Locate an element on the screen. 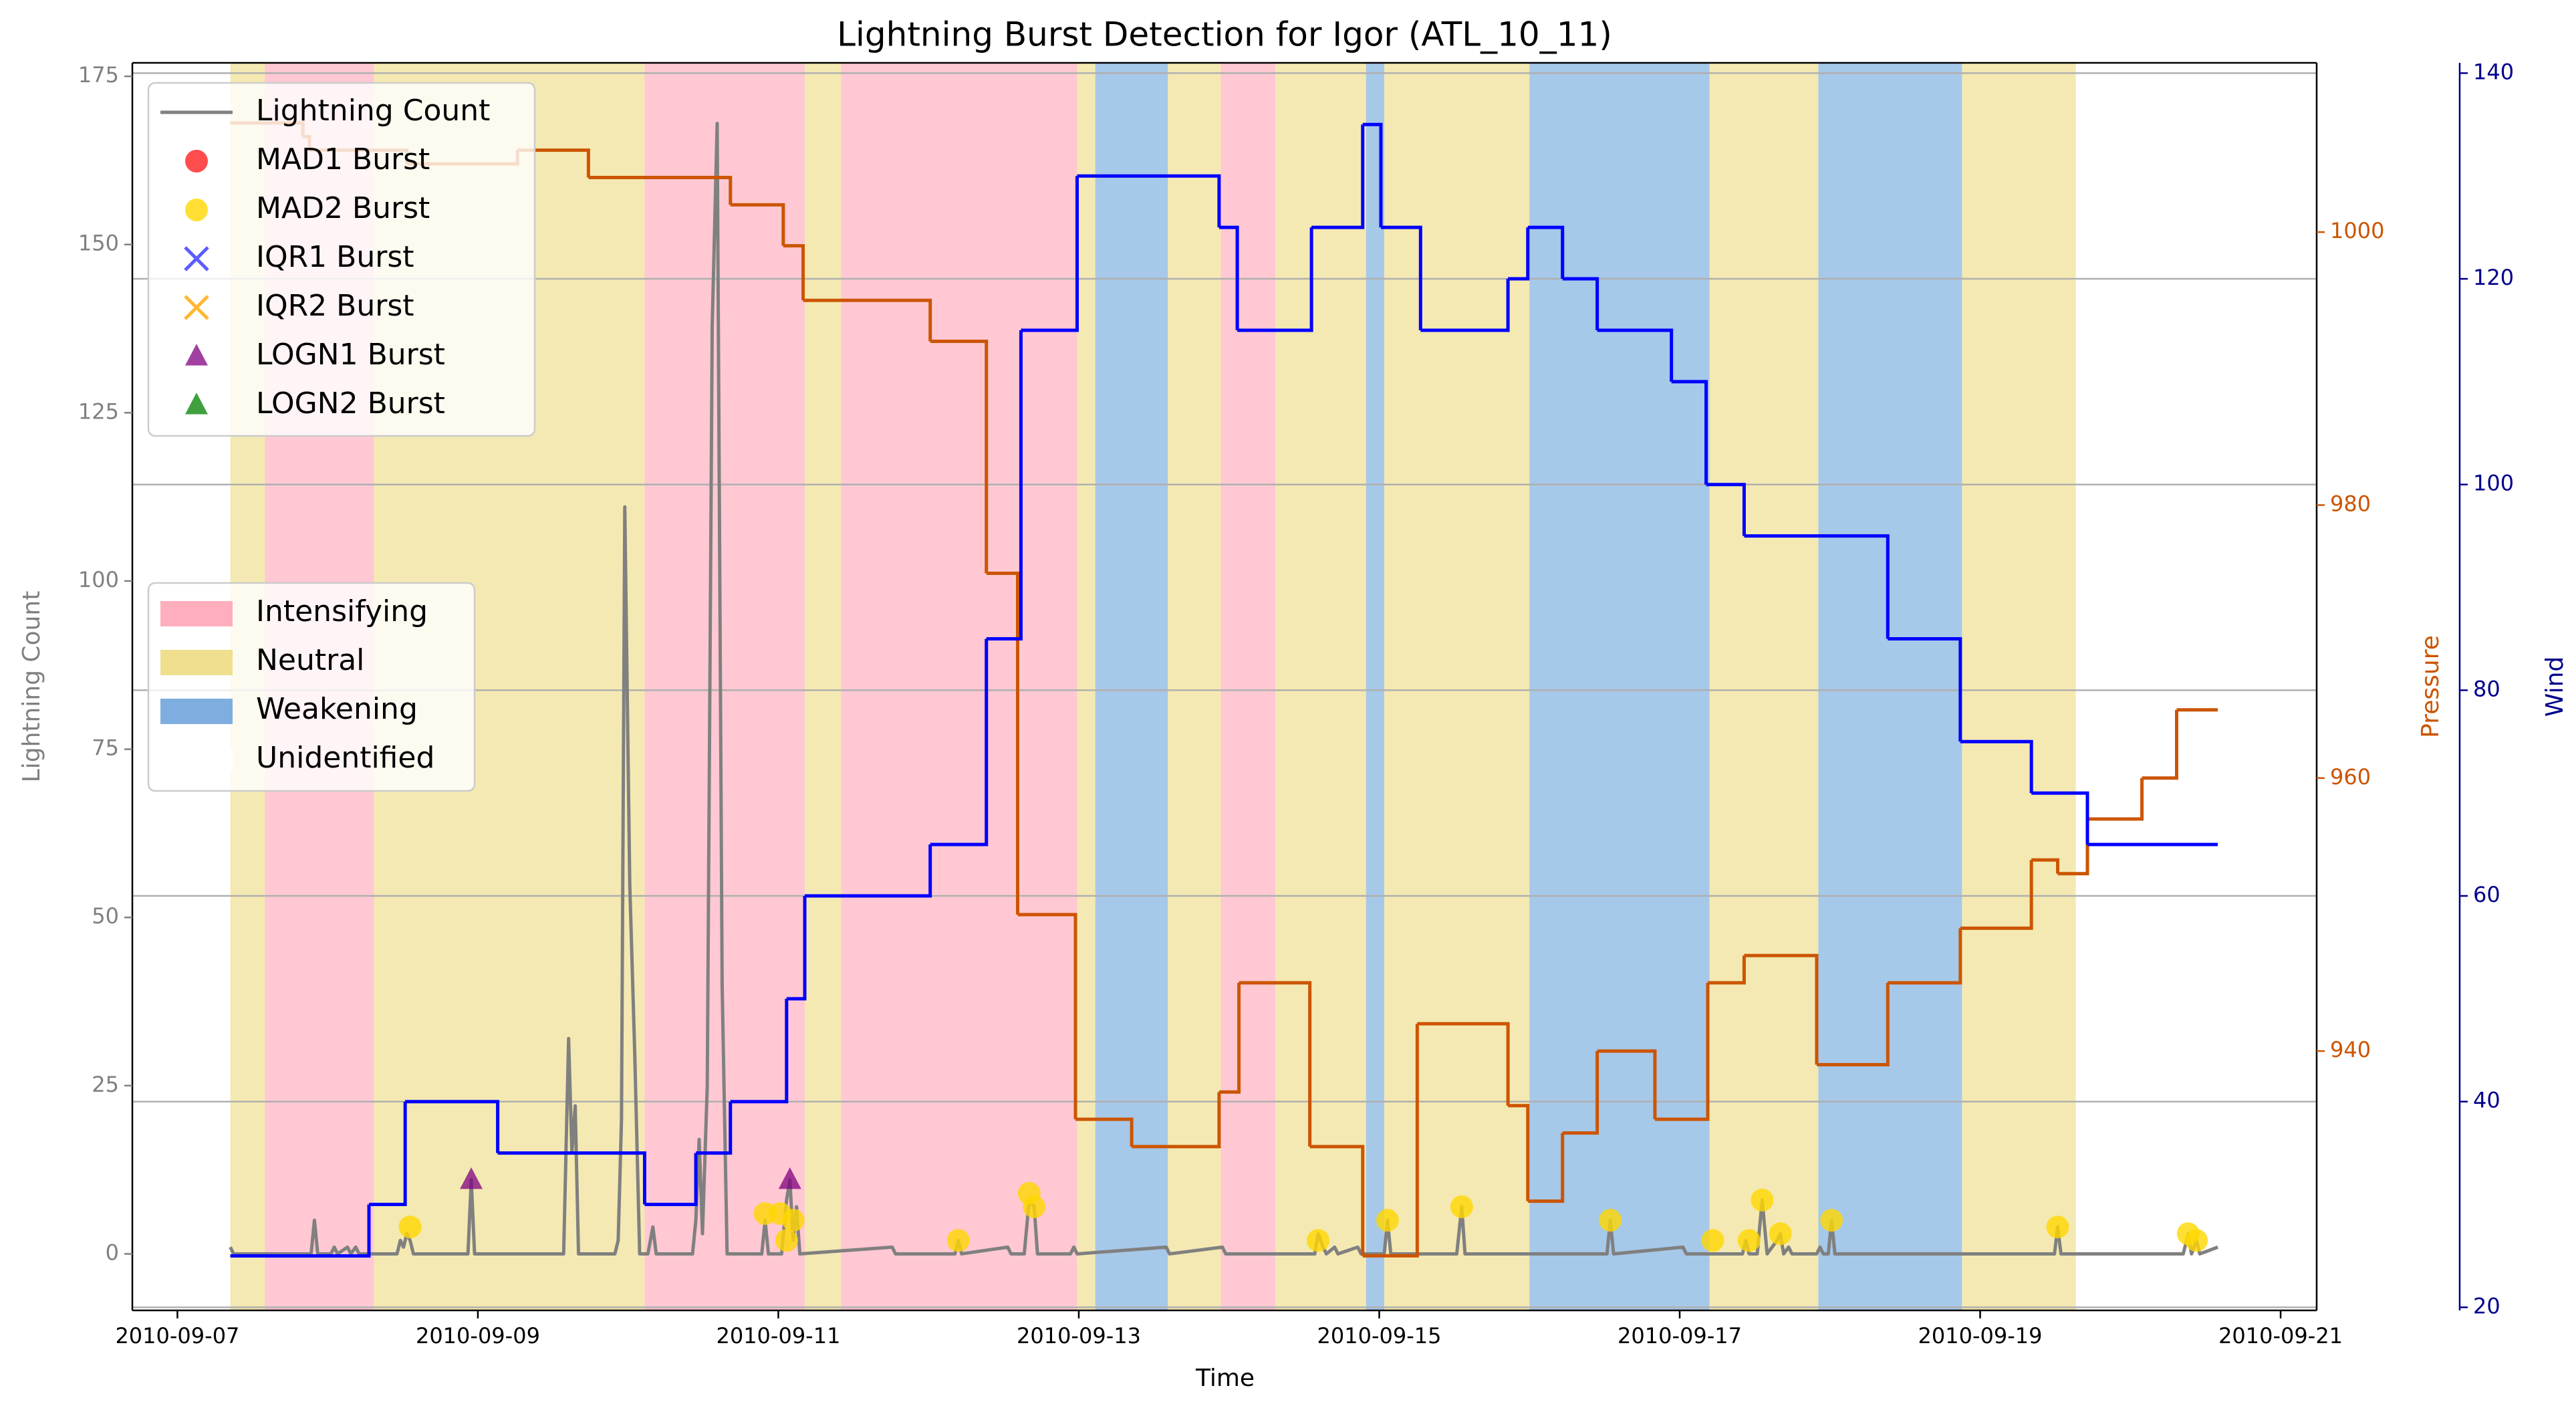 The width and height of the screenshot is (2576, 1406). y-tick-label: 100 is located at coordinates (98, 579).